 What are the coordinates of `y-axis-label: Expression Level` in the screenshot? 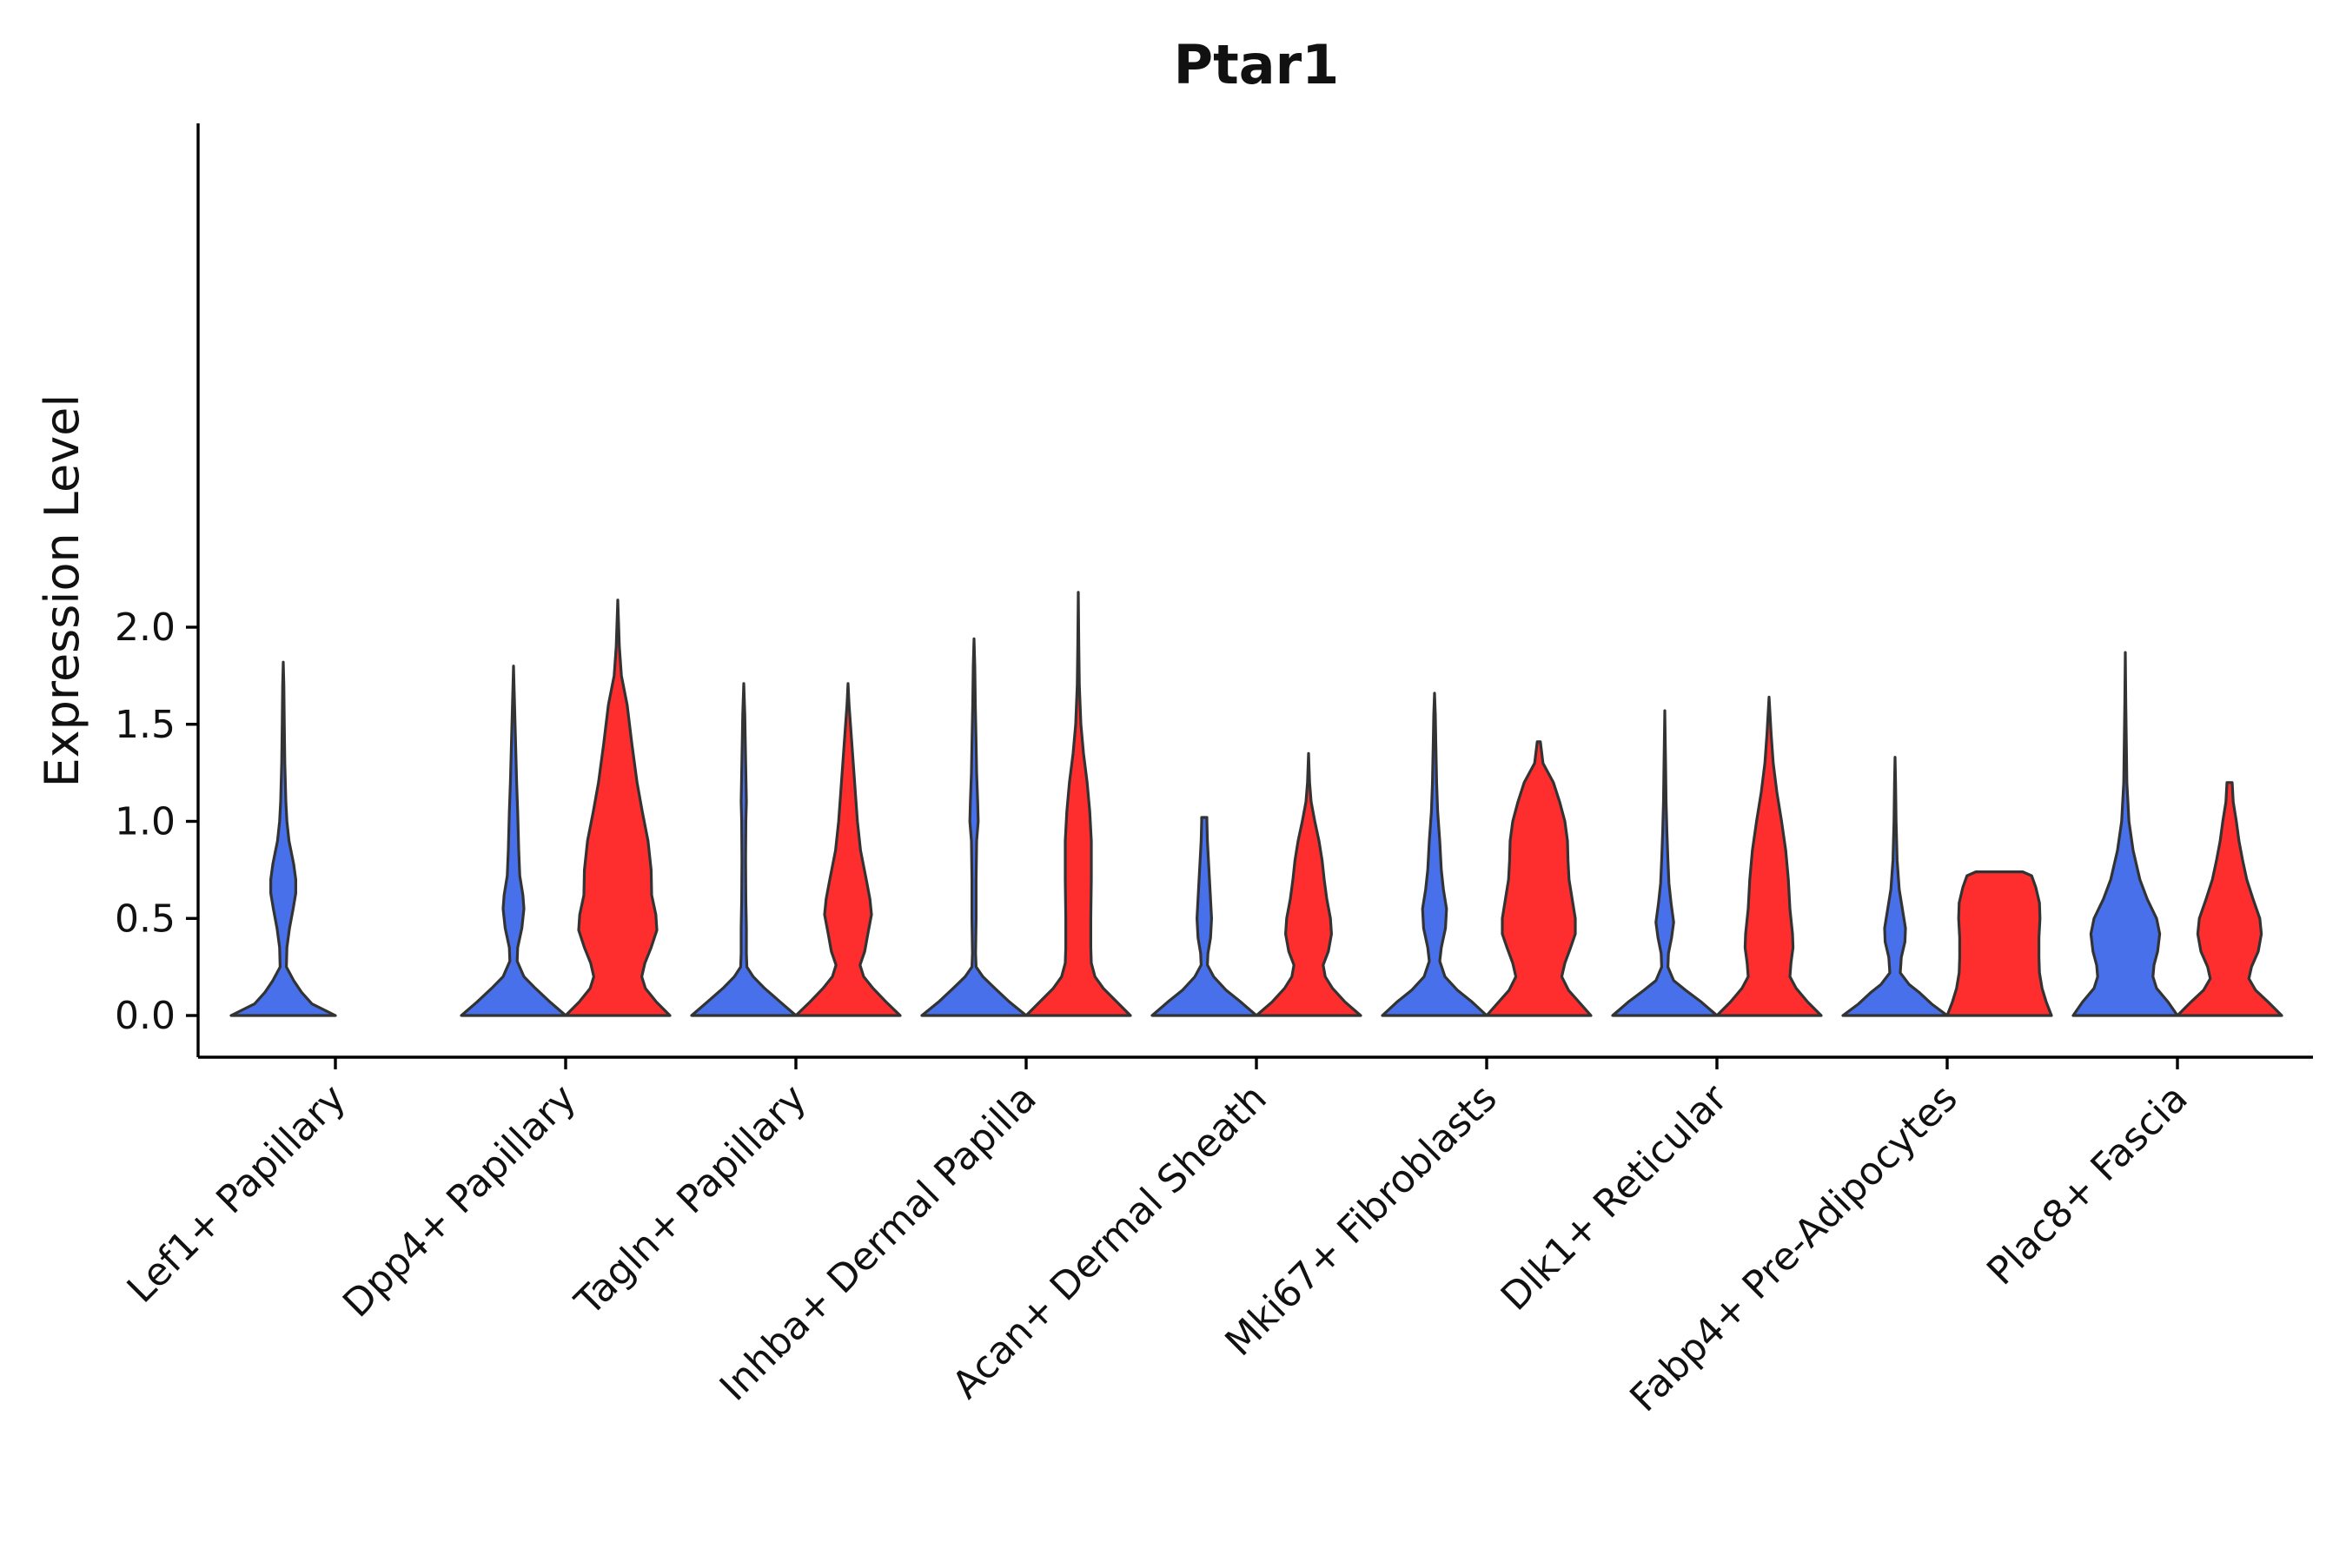 It's located at (62, 591).